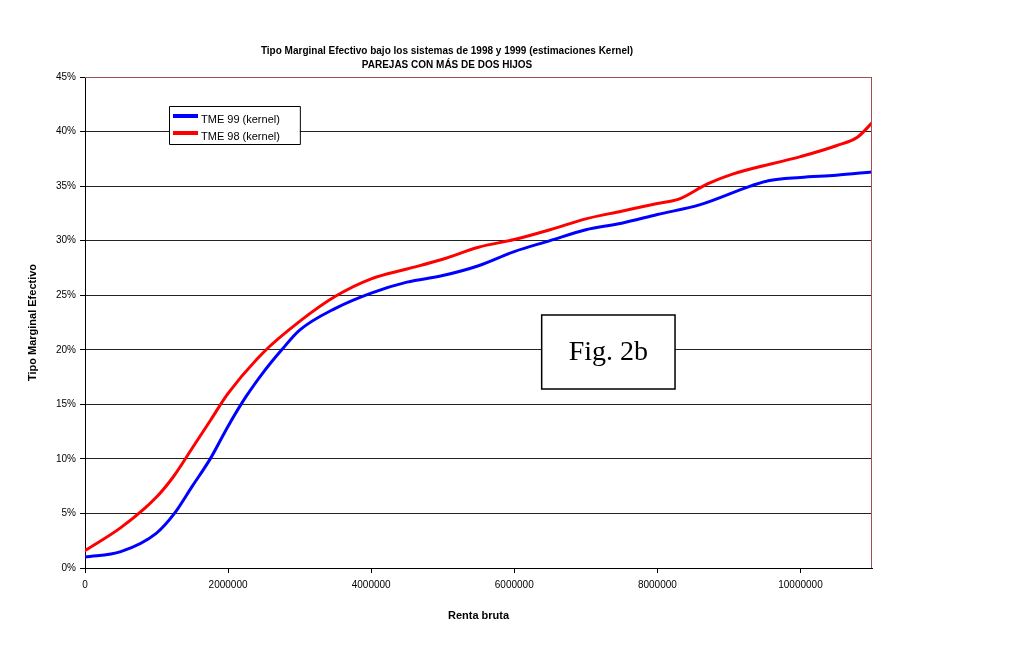 Image resolution: width=1014 pixels, height=667 pixels. What do you see at coordinates (514, 584) in the screenshot?
I see `x-tick-label: 6000000` at bounding box center [514, 584].